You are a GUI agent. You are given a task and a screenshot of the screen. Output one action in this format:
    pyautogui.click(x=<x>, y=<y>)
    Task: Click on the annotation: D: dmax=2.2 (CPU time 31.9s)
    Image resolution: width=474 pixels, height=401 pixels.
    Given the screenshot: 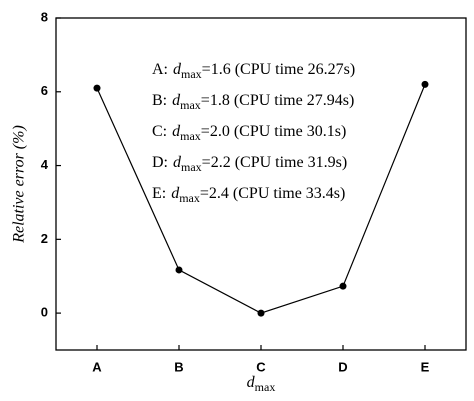 What is the action you would take?
    pyautogui.click(x=249, y=164)
    